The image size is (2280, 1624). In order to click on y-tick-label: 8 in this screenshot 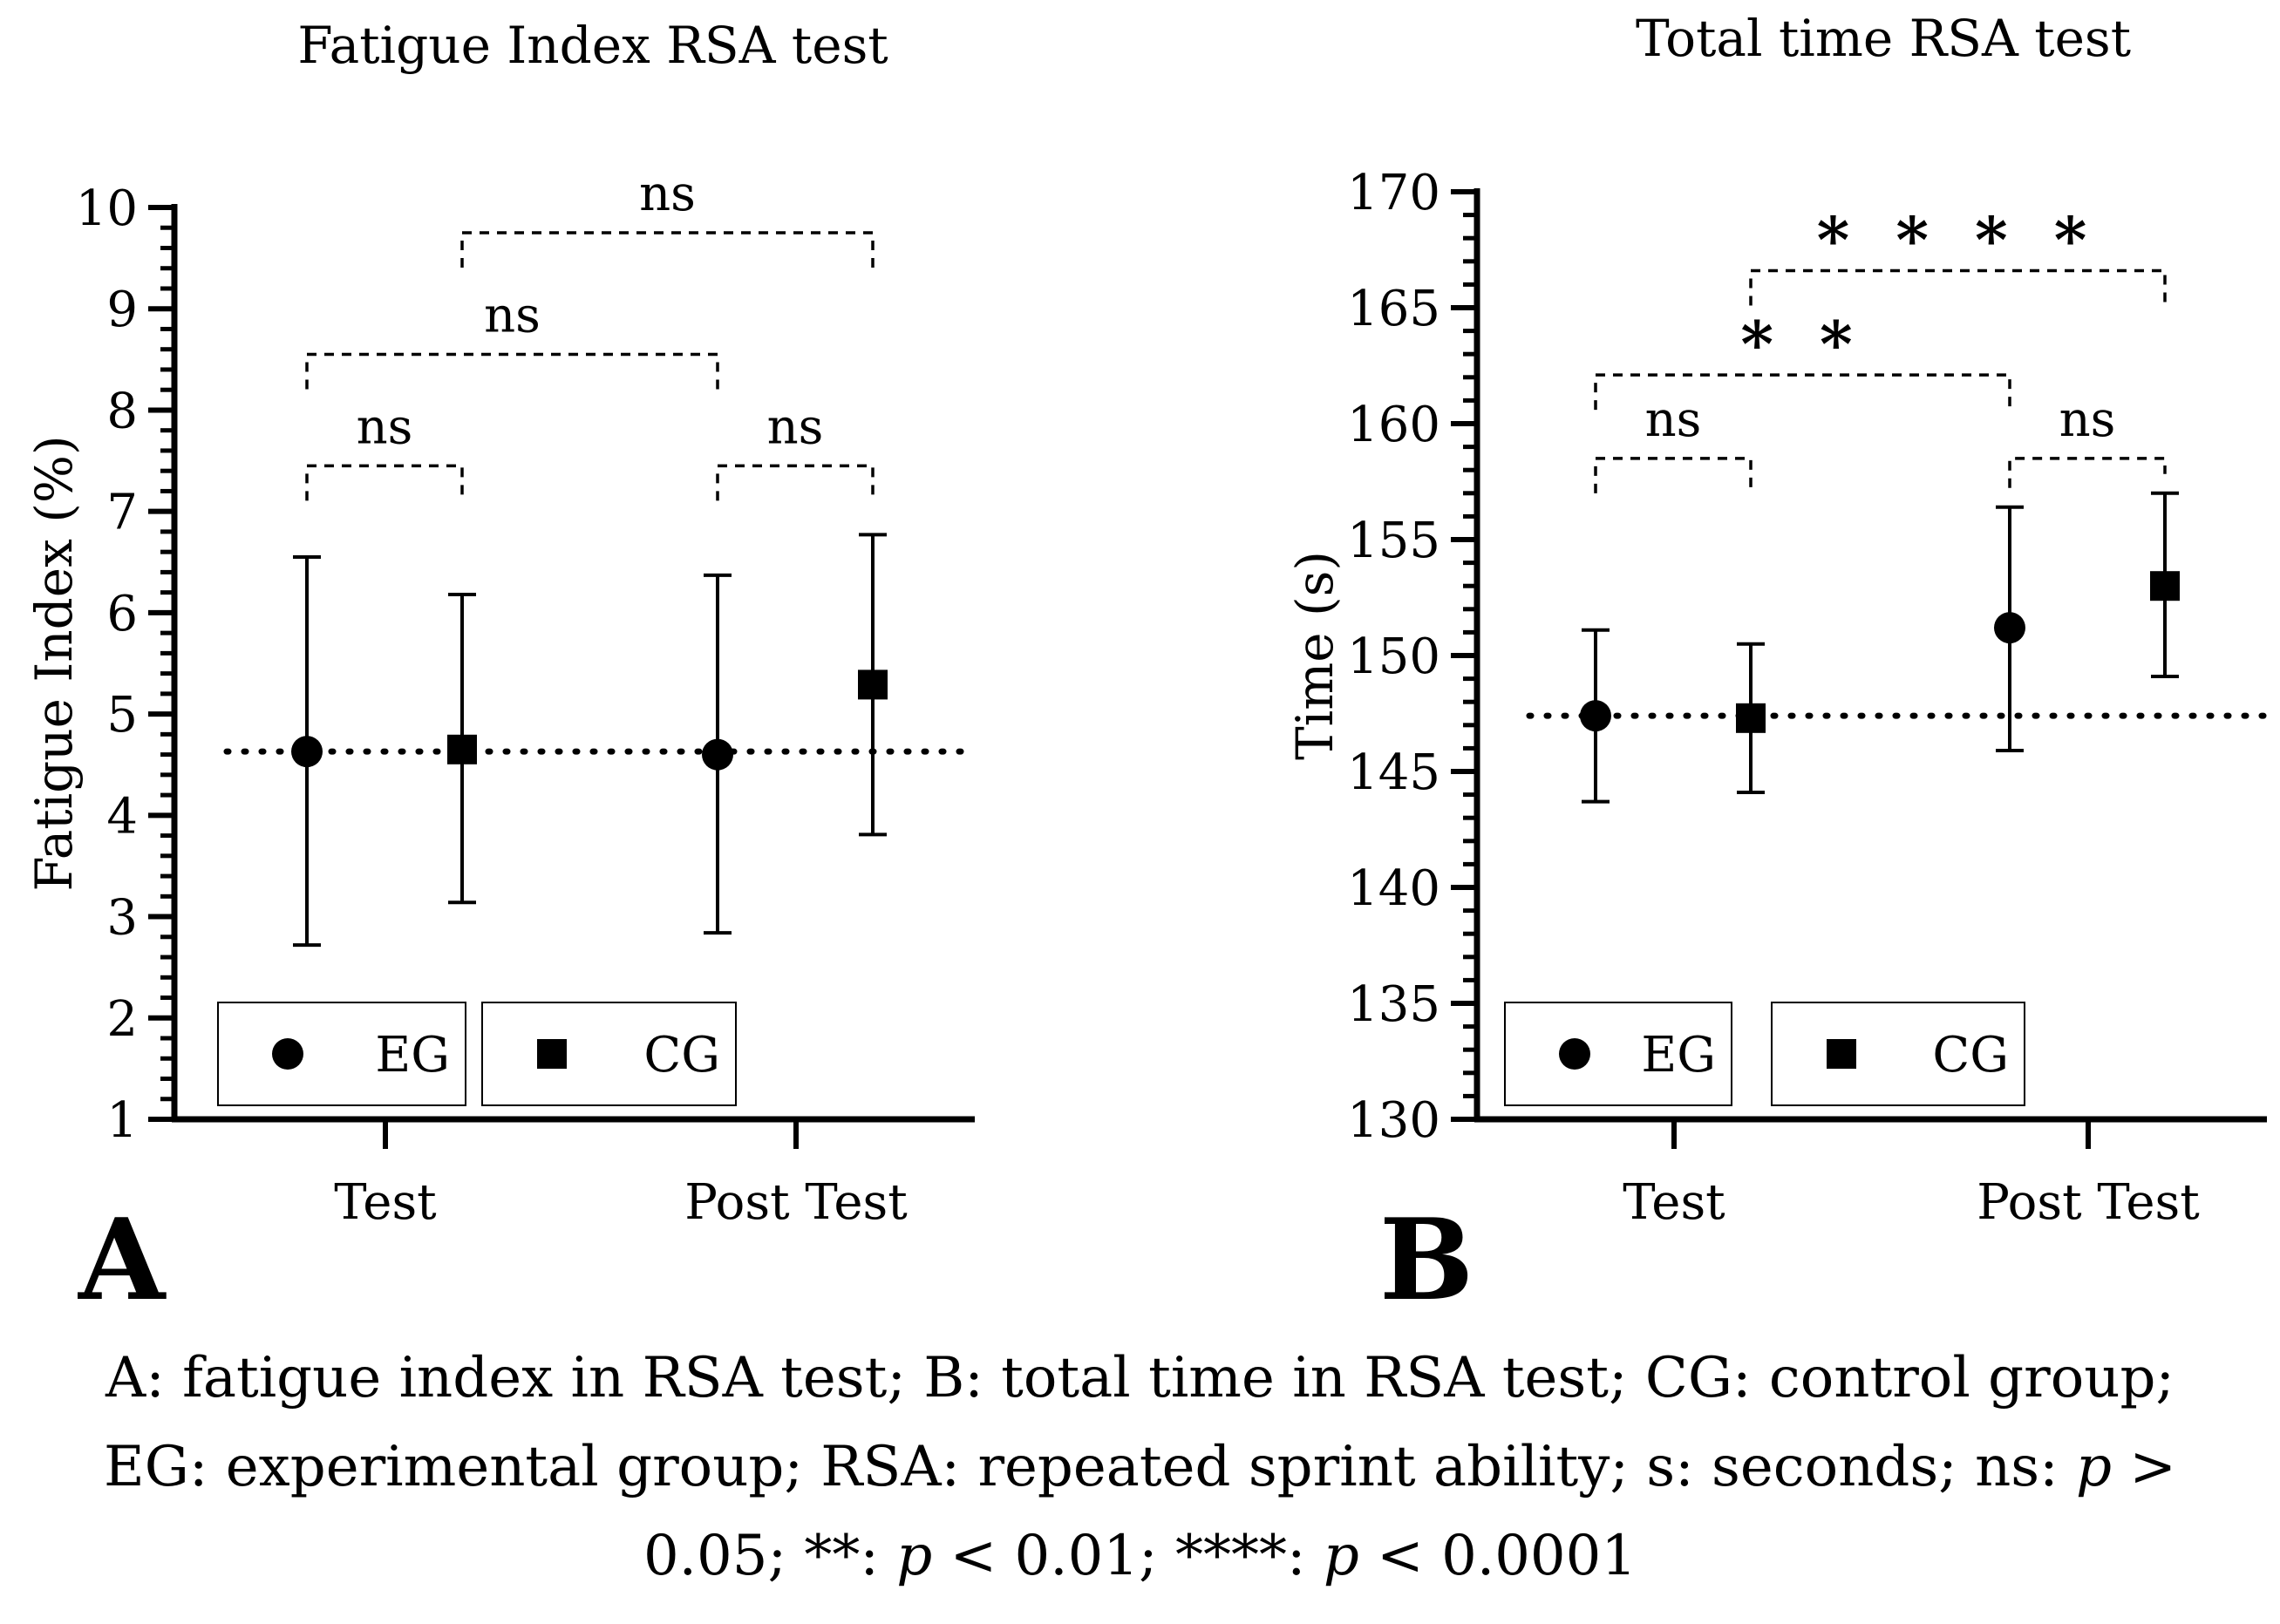, I will do `click(122, 411)`.